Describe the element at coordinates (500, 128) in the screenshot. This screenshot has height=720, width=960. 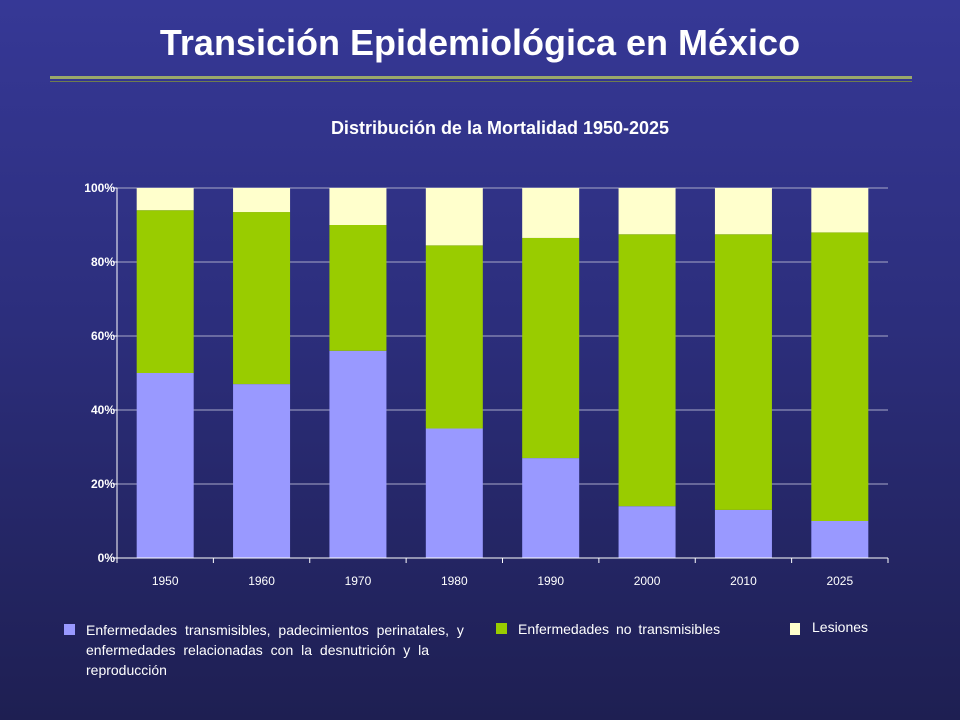
I see `chart-title: Distribución de la Mortalidad 1950-2025` at that location.